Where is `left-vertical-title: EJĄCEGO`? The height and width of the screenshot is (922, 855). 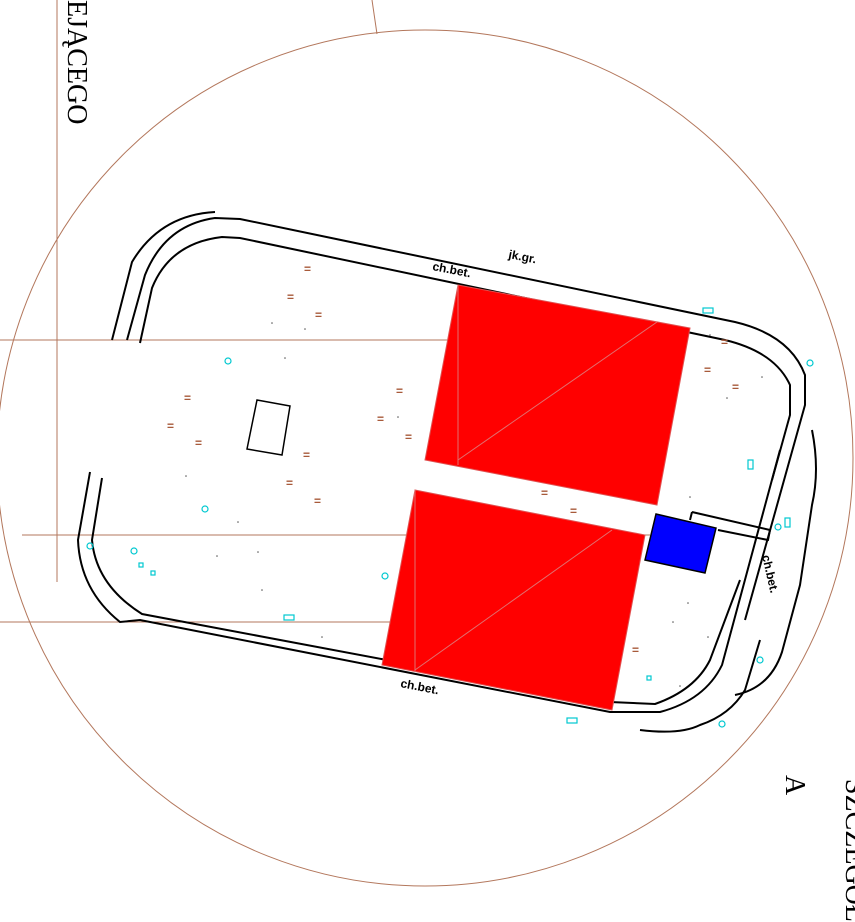 left-vertical-title: EJĄCEGO is located at coordinates (76, 62).